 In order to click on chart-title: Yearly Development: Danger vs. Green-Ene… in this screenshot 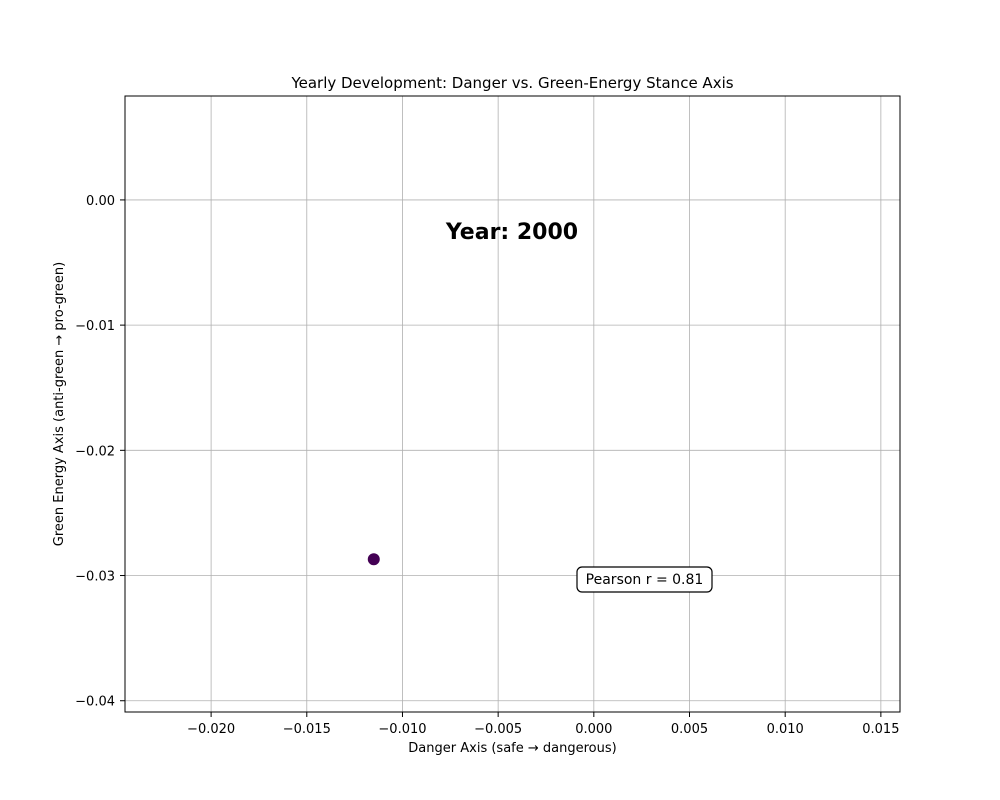, I will do `click(511, 83)`.